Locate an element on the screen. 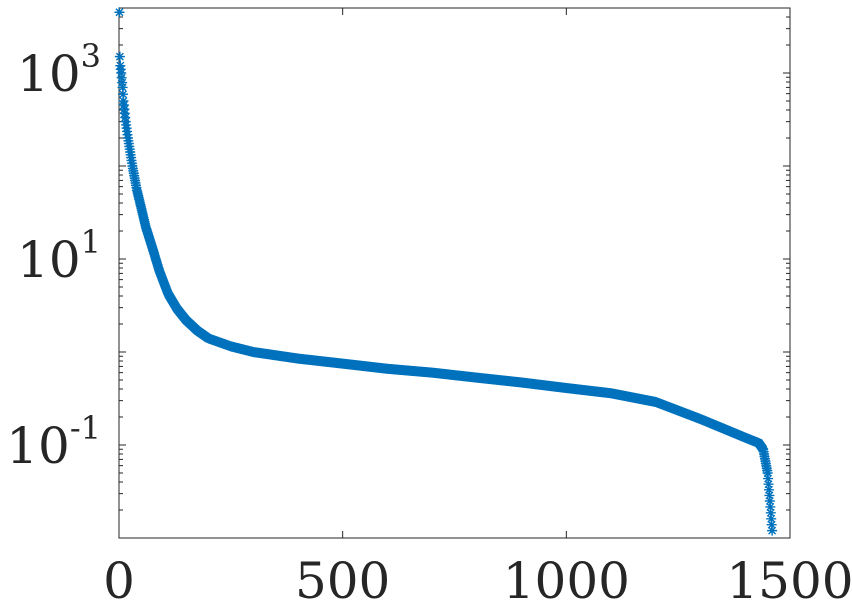 Image resolution: width=852 pixels, height=605 pixels. x-tick-label: 1500 is located at coordinates (789, 578).